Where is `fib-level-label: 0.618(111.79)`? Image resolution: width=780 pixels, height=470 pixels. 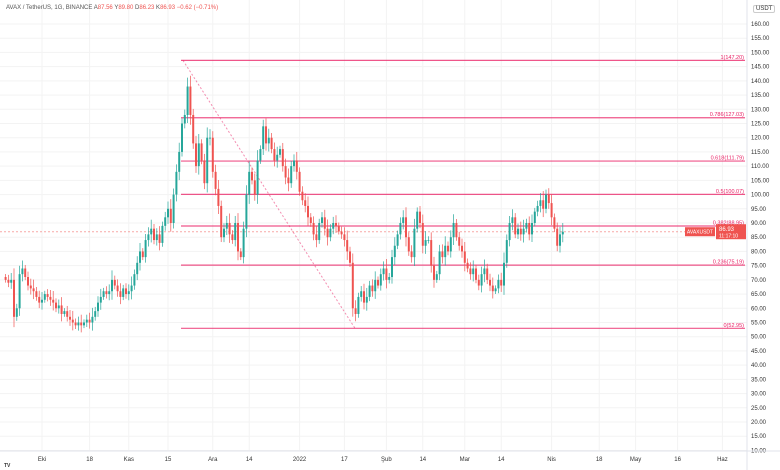 fib-level-label: 0.618(111.79) is located at coordinates (728, 159).